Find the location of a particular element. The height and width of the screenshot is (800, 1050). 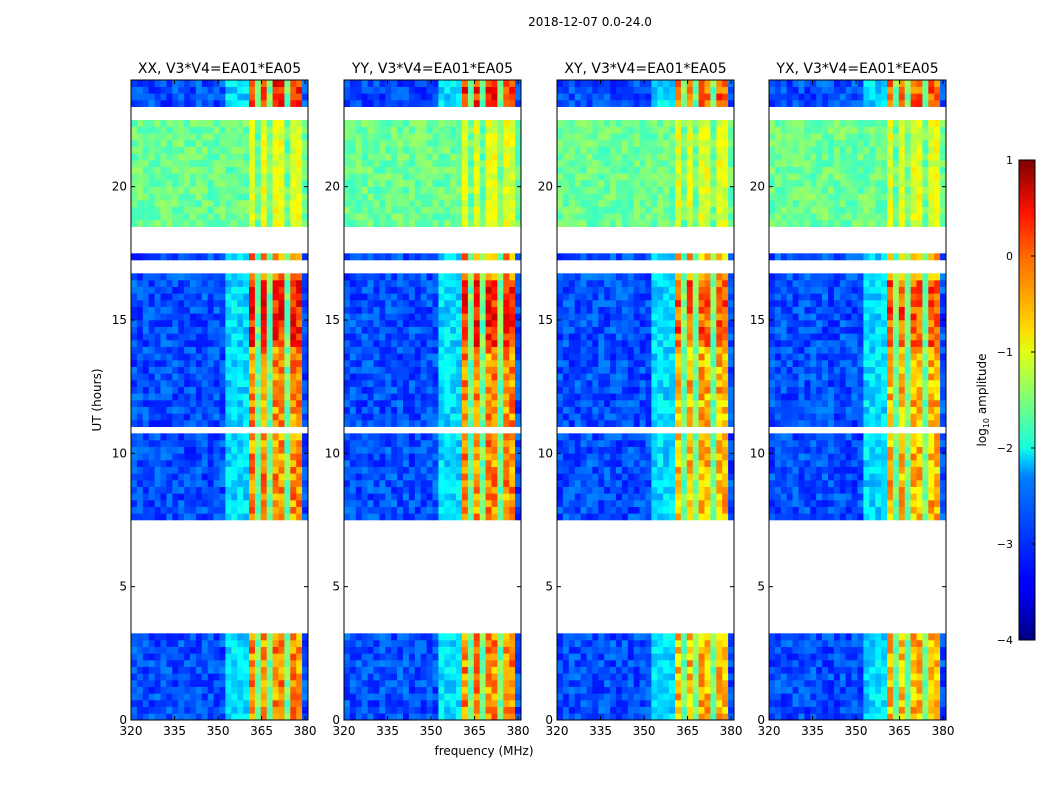

y-tick-label: 0 is located at coordinates (123, 720).